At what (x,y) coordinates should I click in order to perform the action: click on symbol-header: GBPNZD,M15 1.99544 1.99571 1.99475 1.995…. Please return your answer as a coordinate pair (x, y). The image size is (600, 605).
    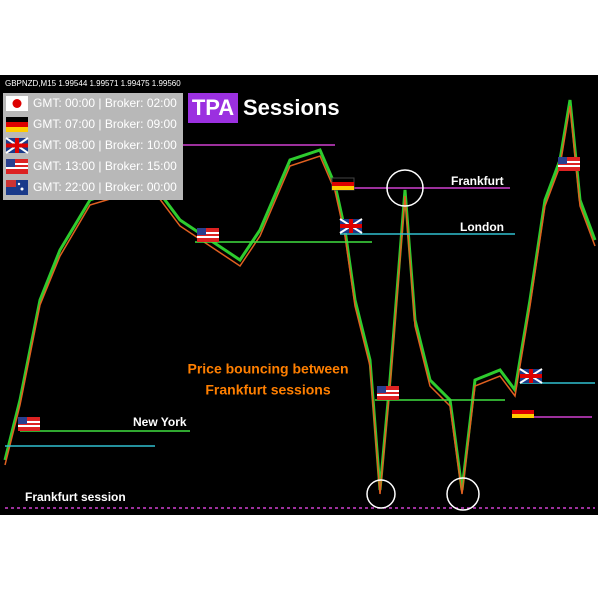
    Looking at the image, I should click on (93, 83).